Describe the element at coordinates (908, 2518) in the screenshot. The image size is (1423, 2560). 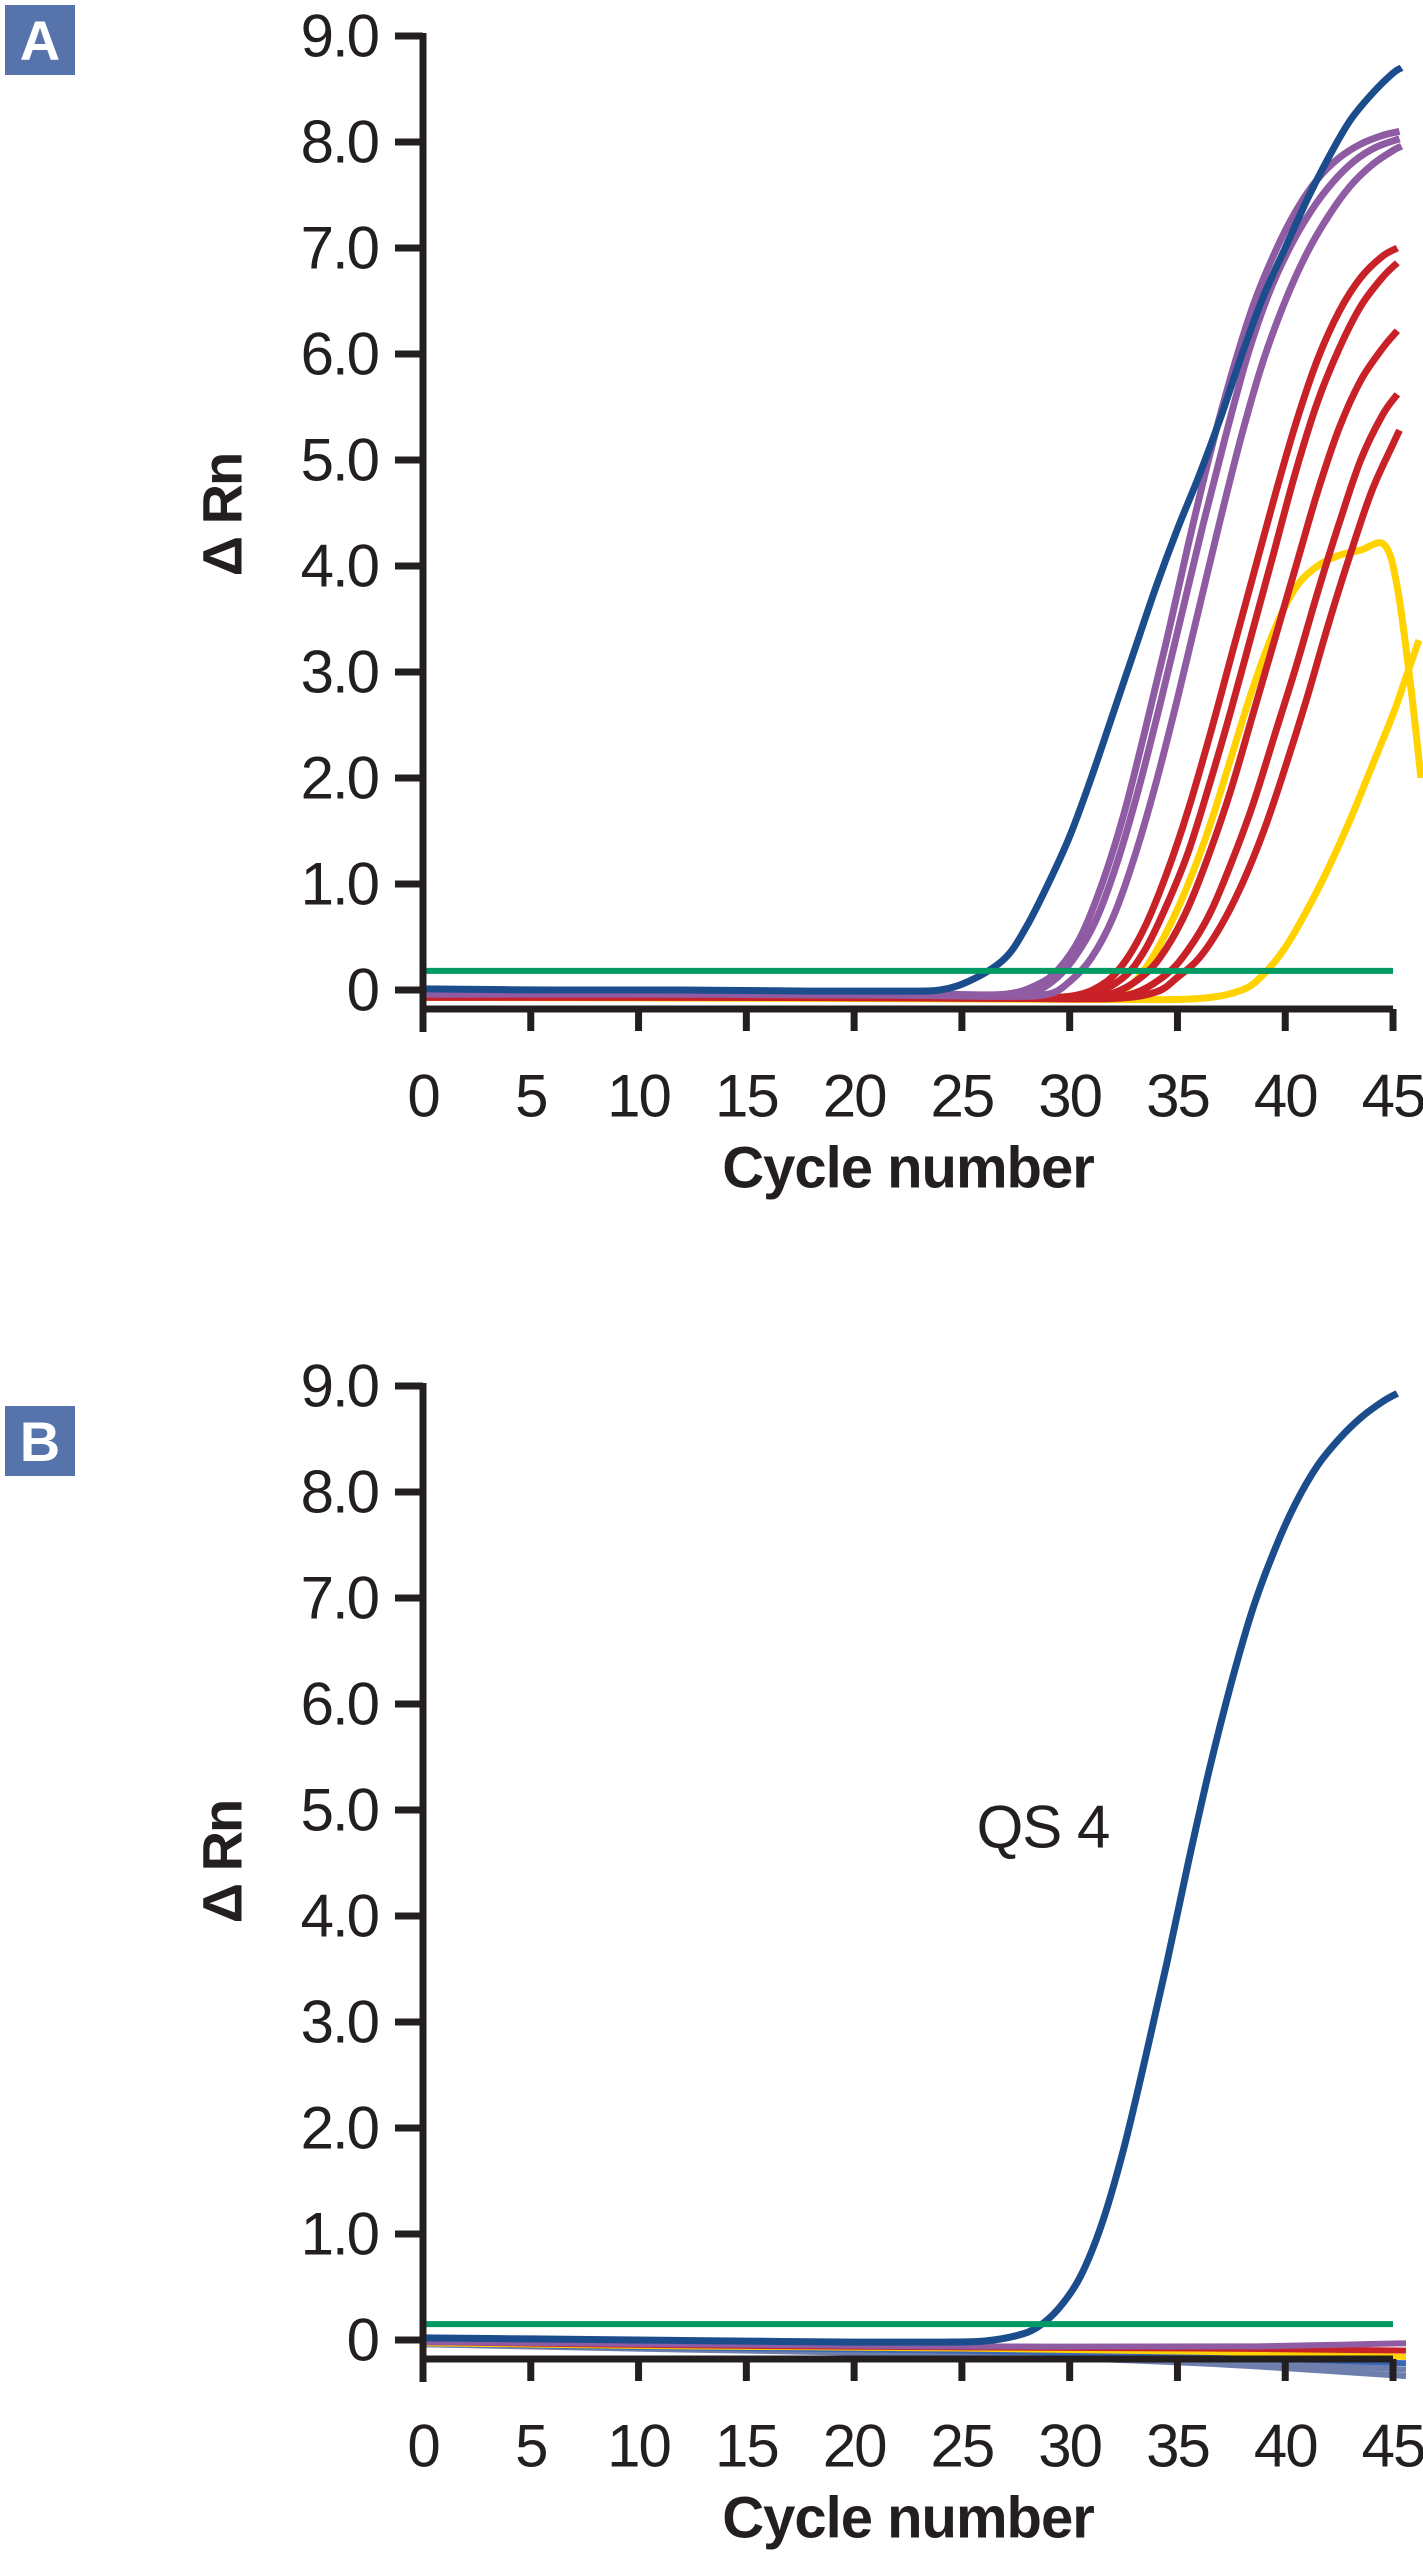
I see `x-axis-title-b: Cycle number` at that location.